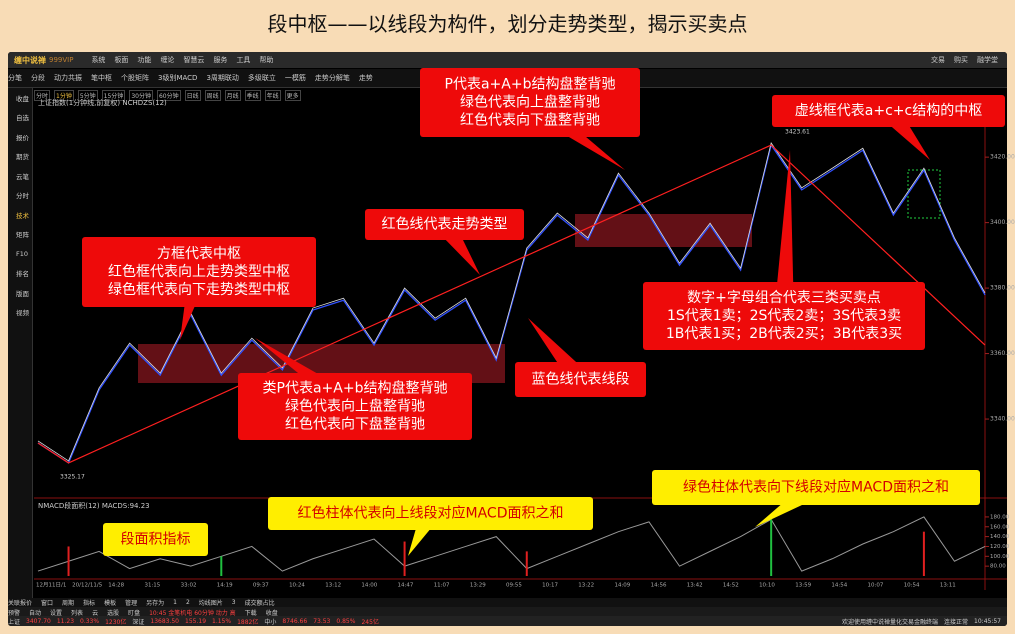  What do you see at coordinates (56, 613) in the screenshot?
I see `toolbar-item: 设置` at bounding box center [56, 613].